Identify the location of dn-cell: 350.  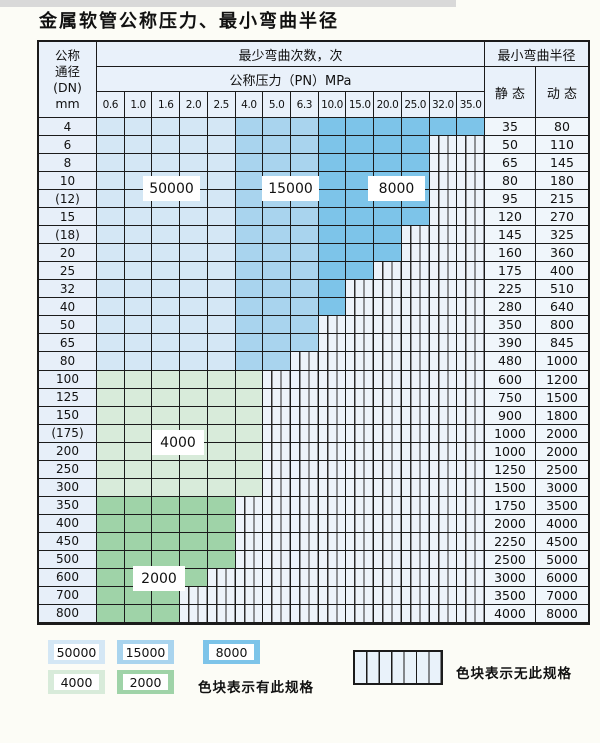
(68, 505).